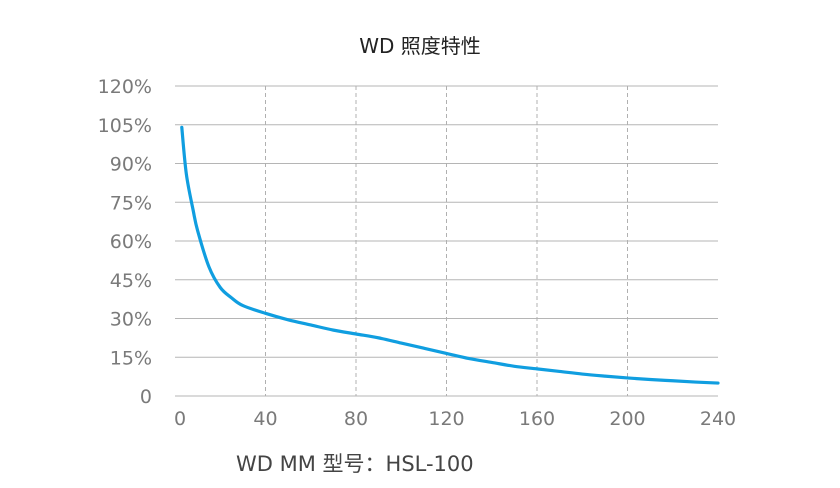 Image resolution: width=840 pixels, height=488 pixels. Describe the element at coordinates (356, 419) in the screenshot. I see `x-tick-label: 80` at that location.